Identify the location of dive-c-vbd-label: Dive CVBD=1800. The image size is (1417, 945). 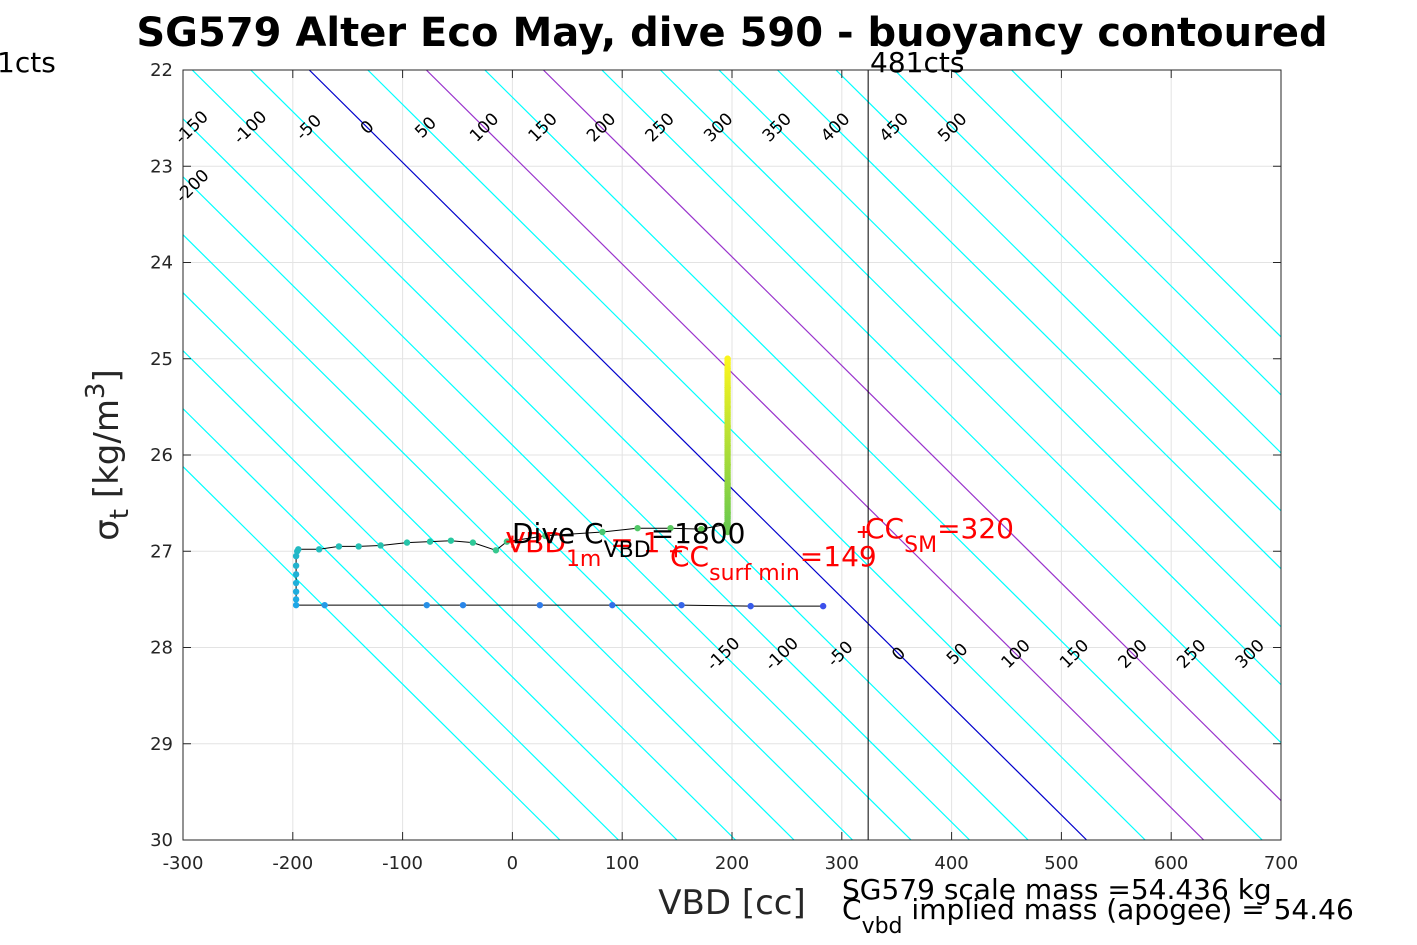
(628, 540).